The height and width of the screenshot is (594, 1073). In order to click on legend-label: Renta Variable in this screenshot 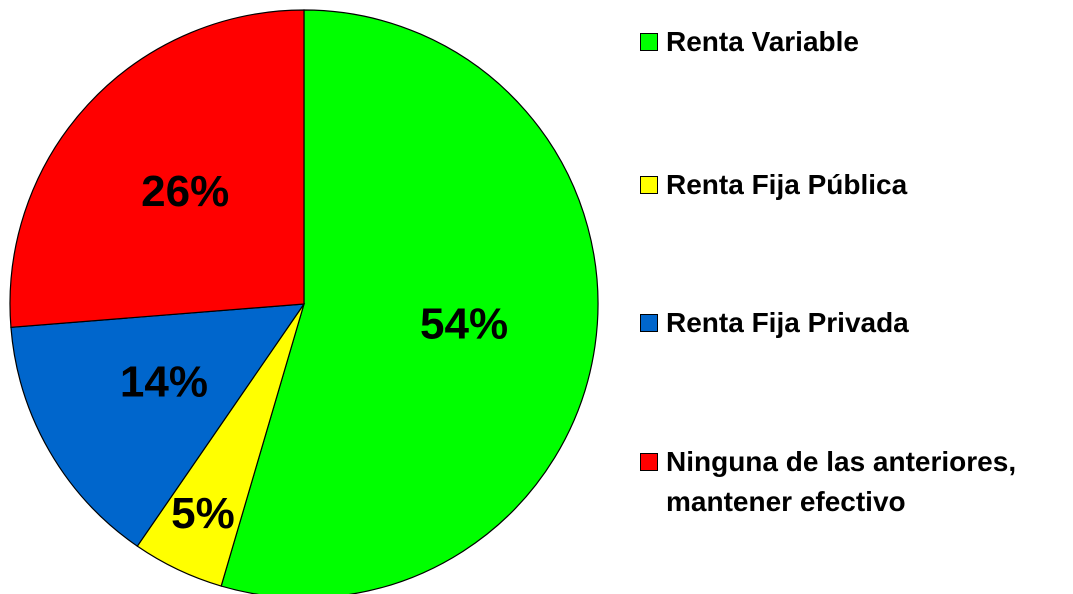, I will do `click(762, 41)`.